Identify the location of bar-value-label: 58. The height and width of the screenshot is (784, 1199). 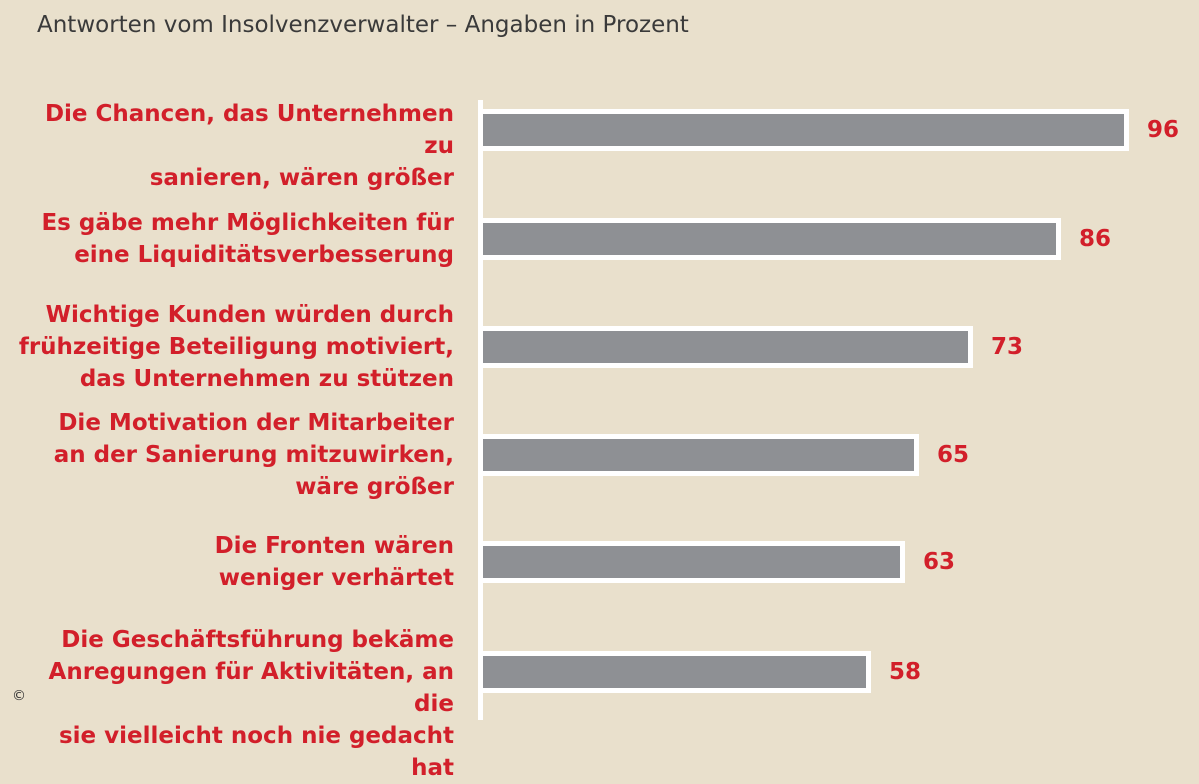
(905, 672).